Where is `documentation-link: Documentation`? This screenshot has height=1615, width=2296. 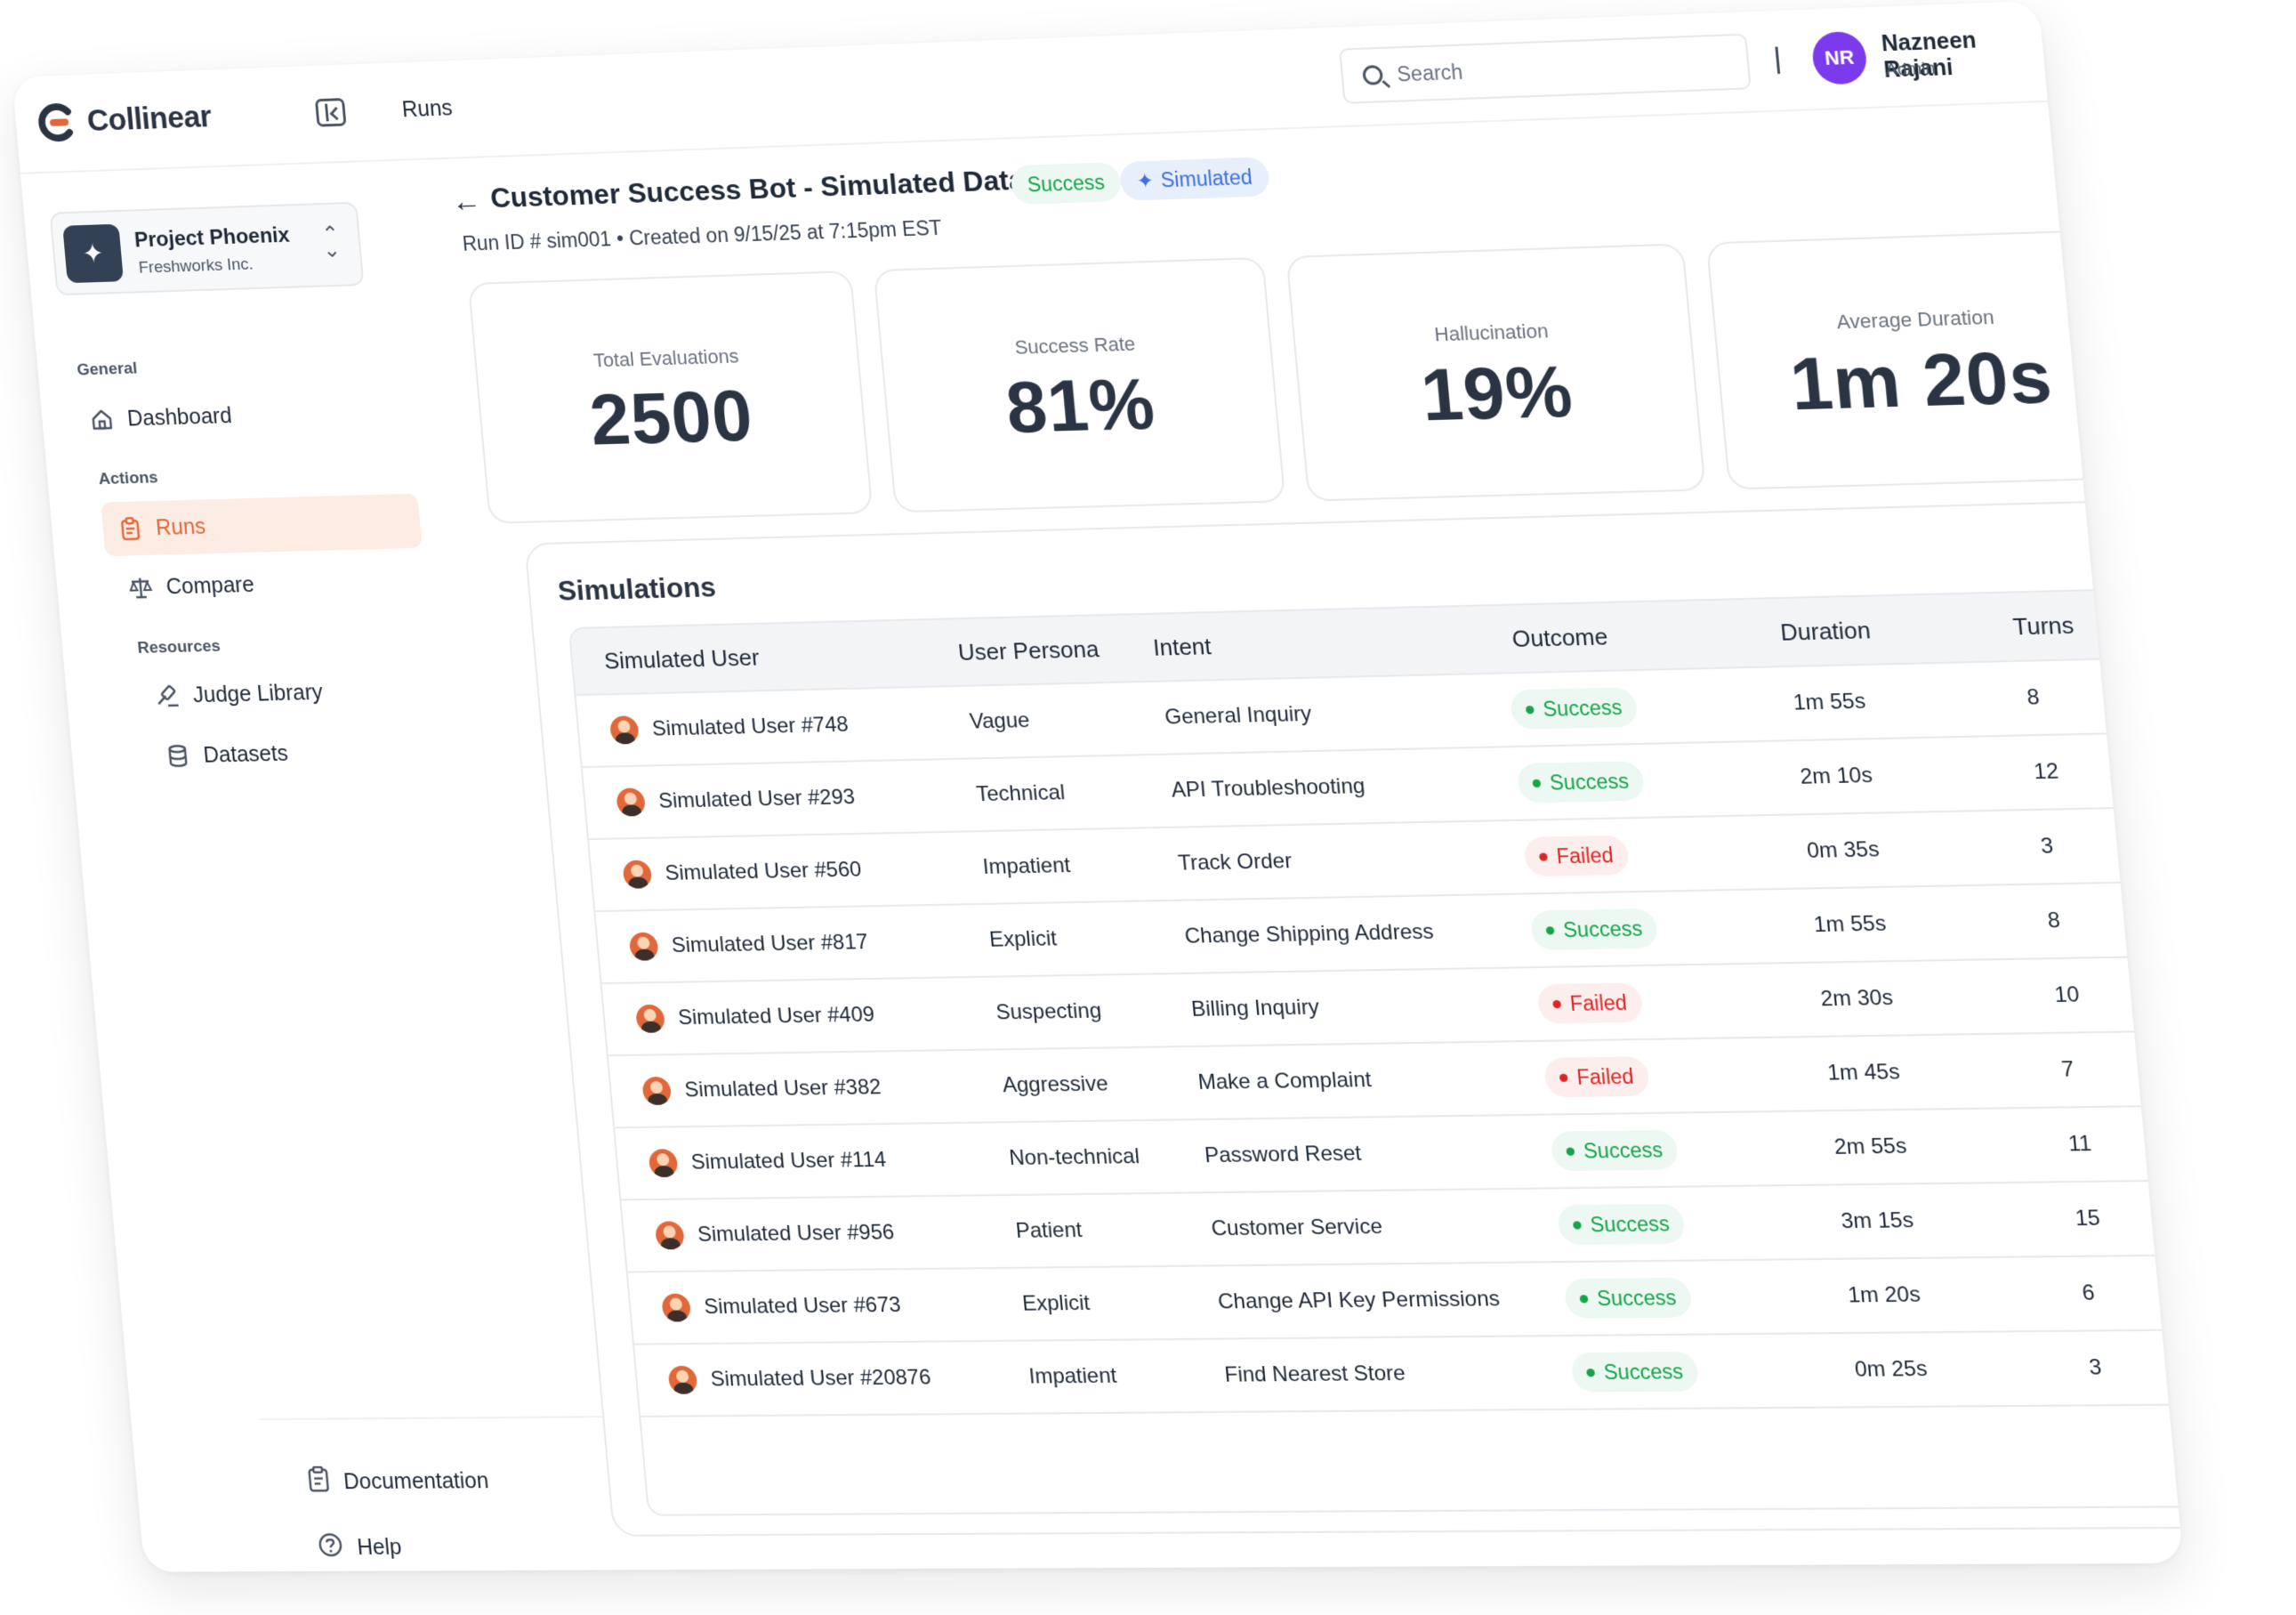 documentation-link: Documentation is located at coordinates (398, 1482).